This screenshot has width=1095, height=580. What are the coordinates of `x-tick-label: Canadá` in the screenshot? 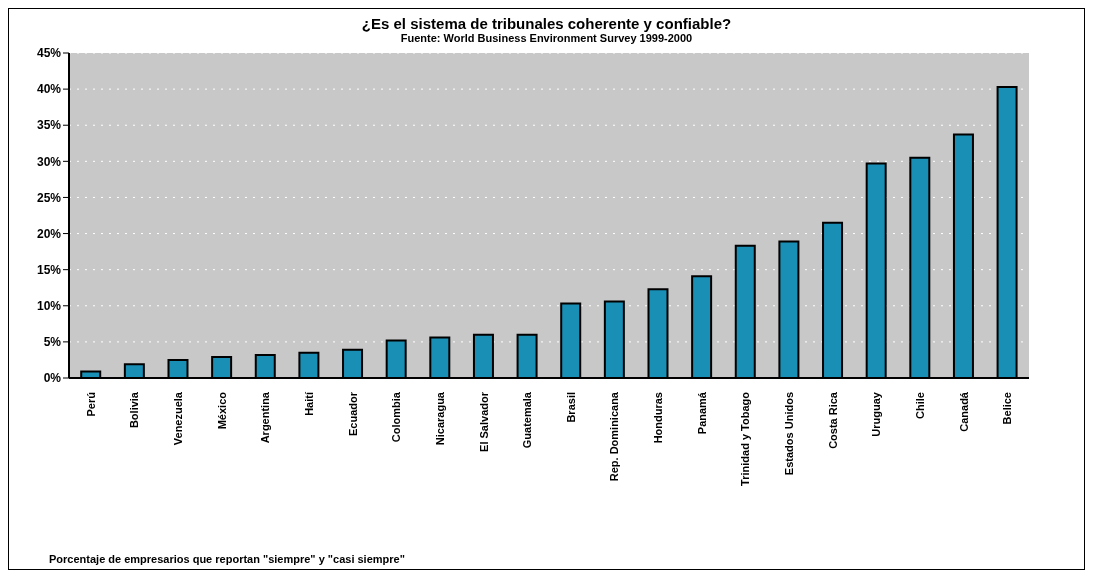 It's located at (963, 411).